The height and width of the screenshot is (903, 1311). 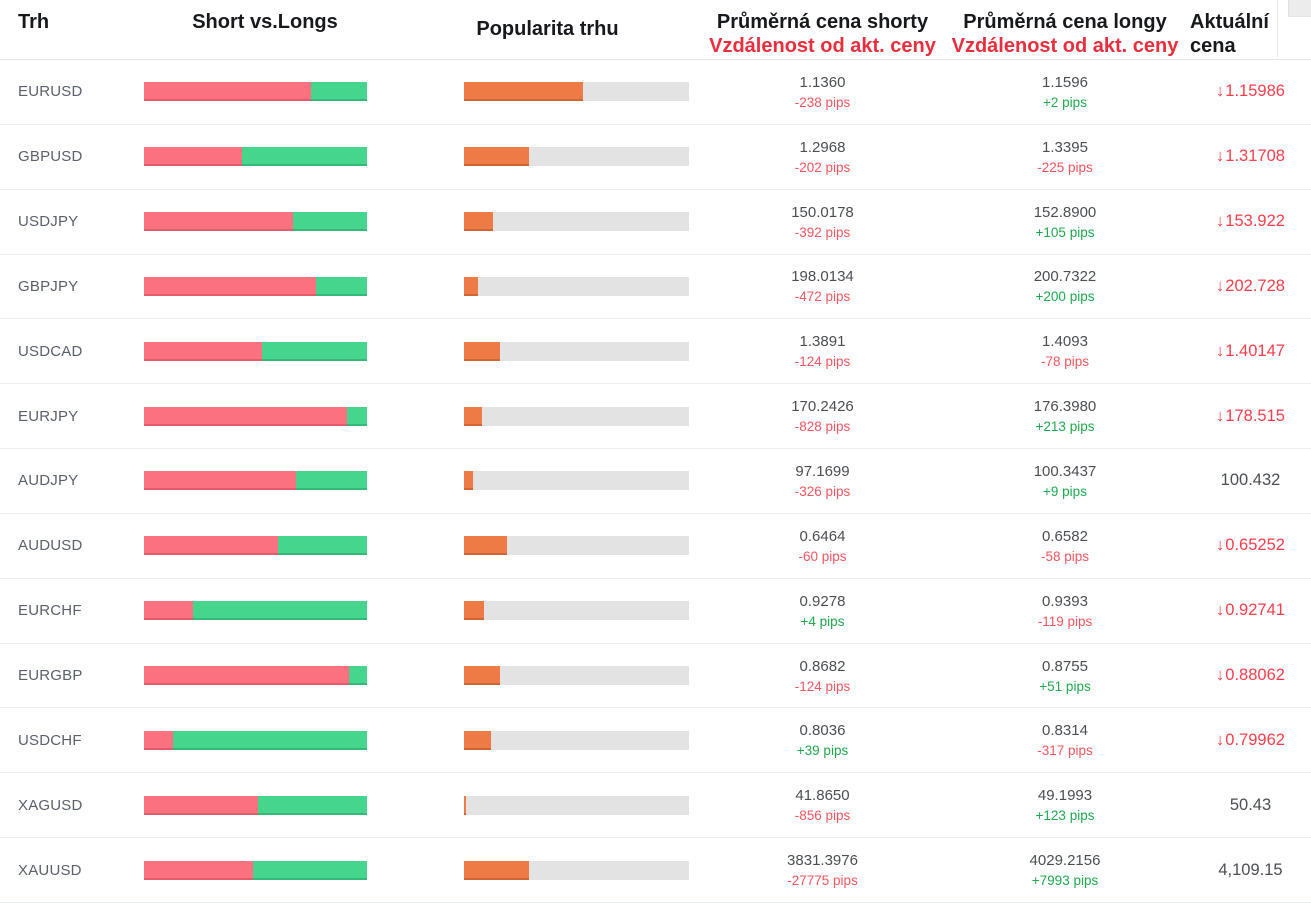 I want to click on short-distance: -60 pips, so click(x=822, y=556).